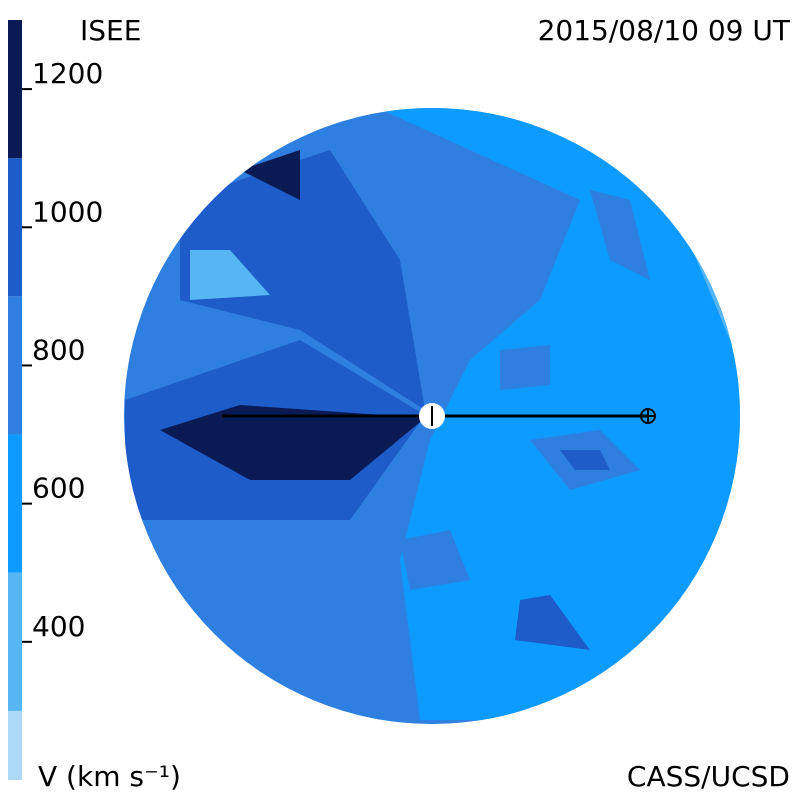 The height and width of the screenshot is (800, 800). What do you see at coordinates (708, 776) in the screenshot?
I see `credit-label: CASS/UCSD` at bounding box center [708, 776].